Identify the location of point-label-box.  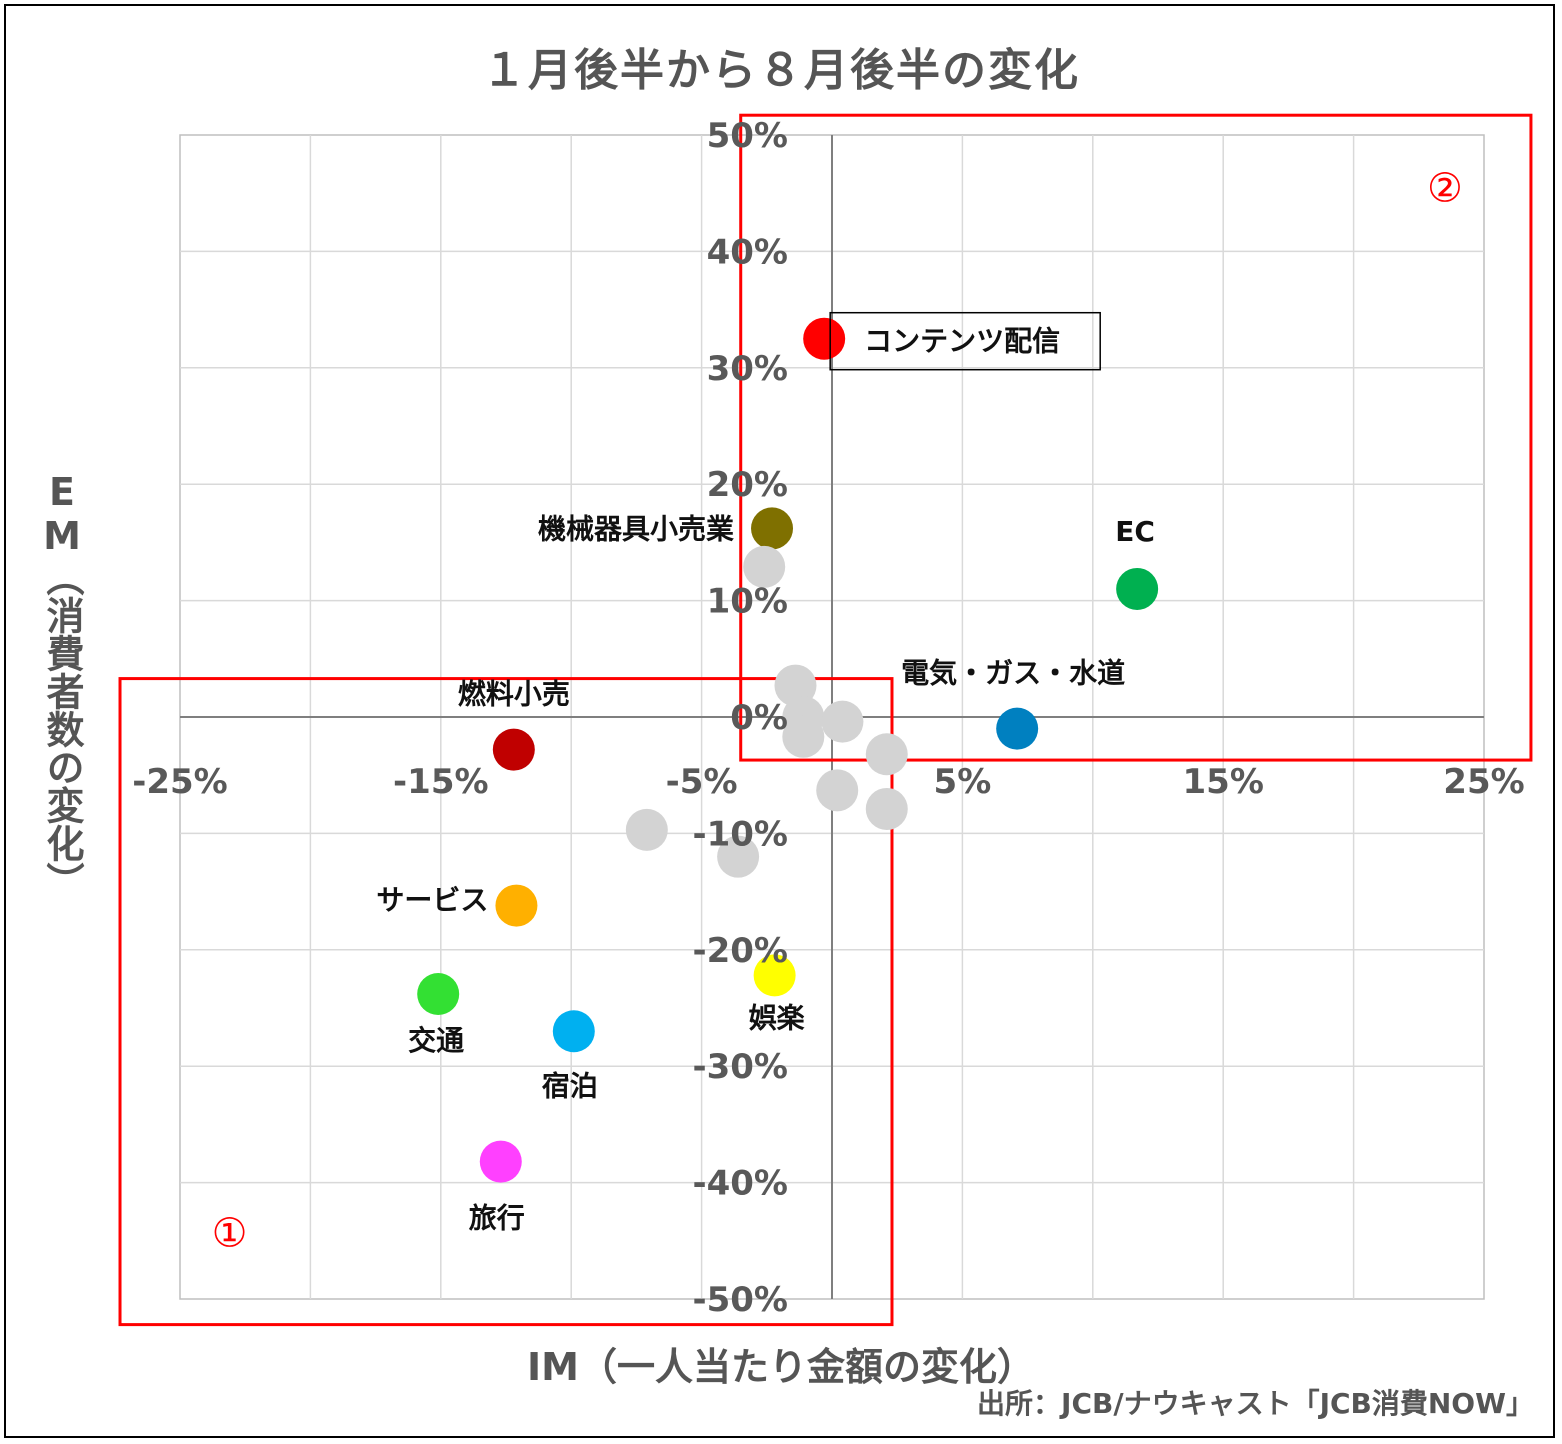
(965, 341).